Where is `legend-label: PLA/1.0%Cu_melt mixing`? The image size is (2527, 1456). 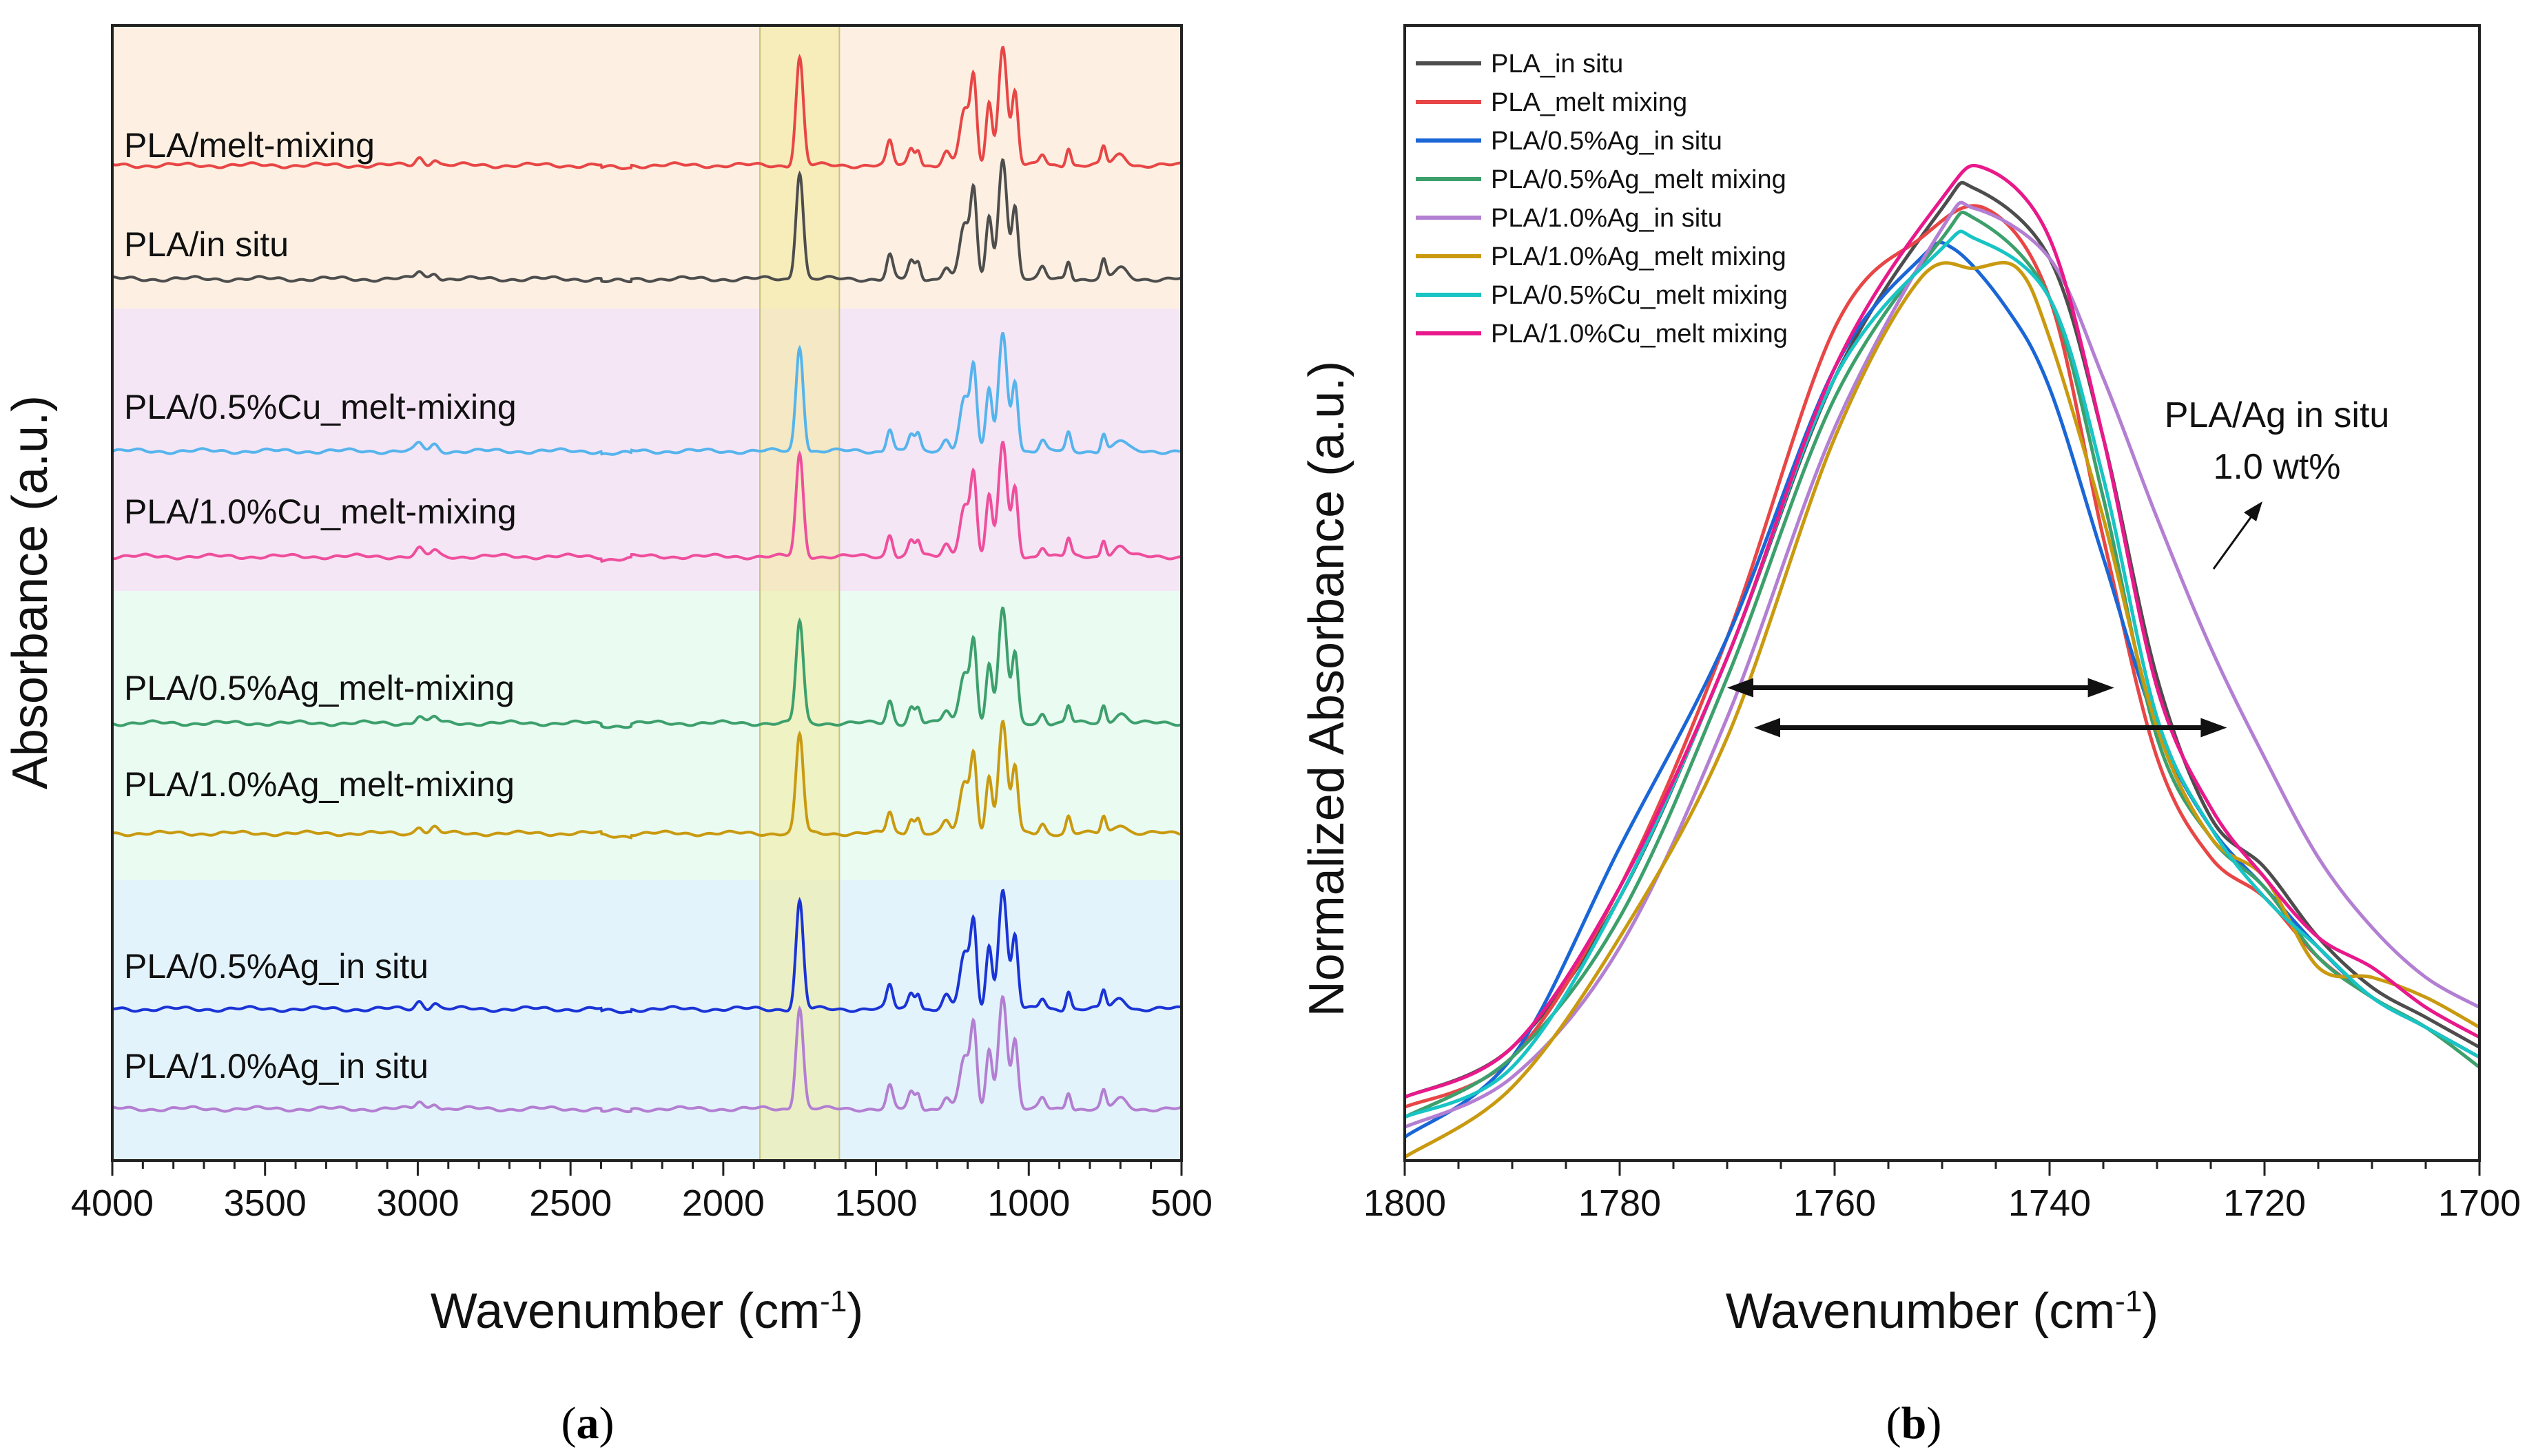
legend-label: PLA/1.0%Cu_melt mixing is located at coordinates (1639, 334).